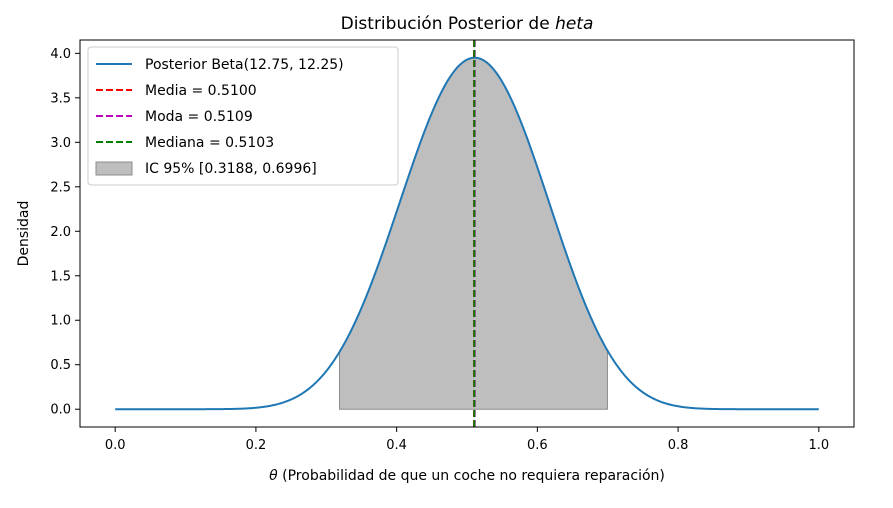  I want to click on legend-item: IC 95% [0.3188, 0.6996], so click(206, 169).